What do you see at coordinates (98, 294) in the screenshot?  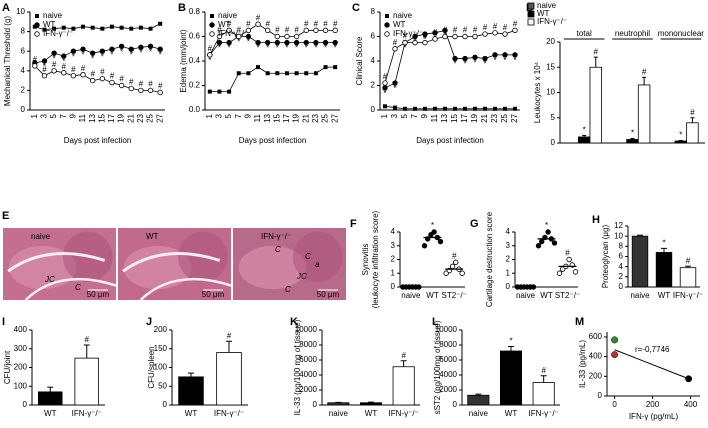 I see `scale-label: 50 μm` at bounding box center [98, 294].